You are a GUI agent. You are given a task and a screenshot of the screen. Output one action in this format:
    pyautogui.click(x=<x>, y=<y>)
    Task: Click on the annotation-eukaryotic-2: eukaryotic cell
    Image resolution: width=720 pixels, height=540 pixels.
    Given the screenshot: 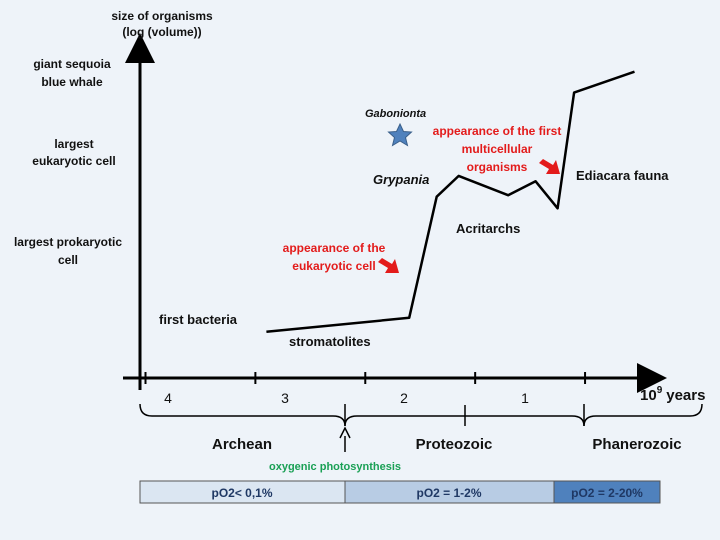 What is the action you would take?
    pyautogui.click(x=333, y=266)
    